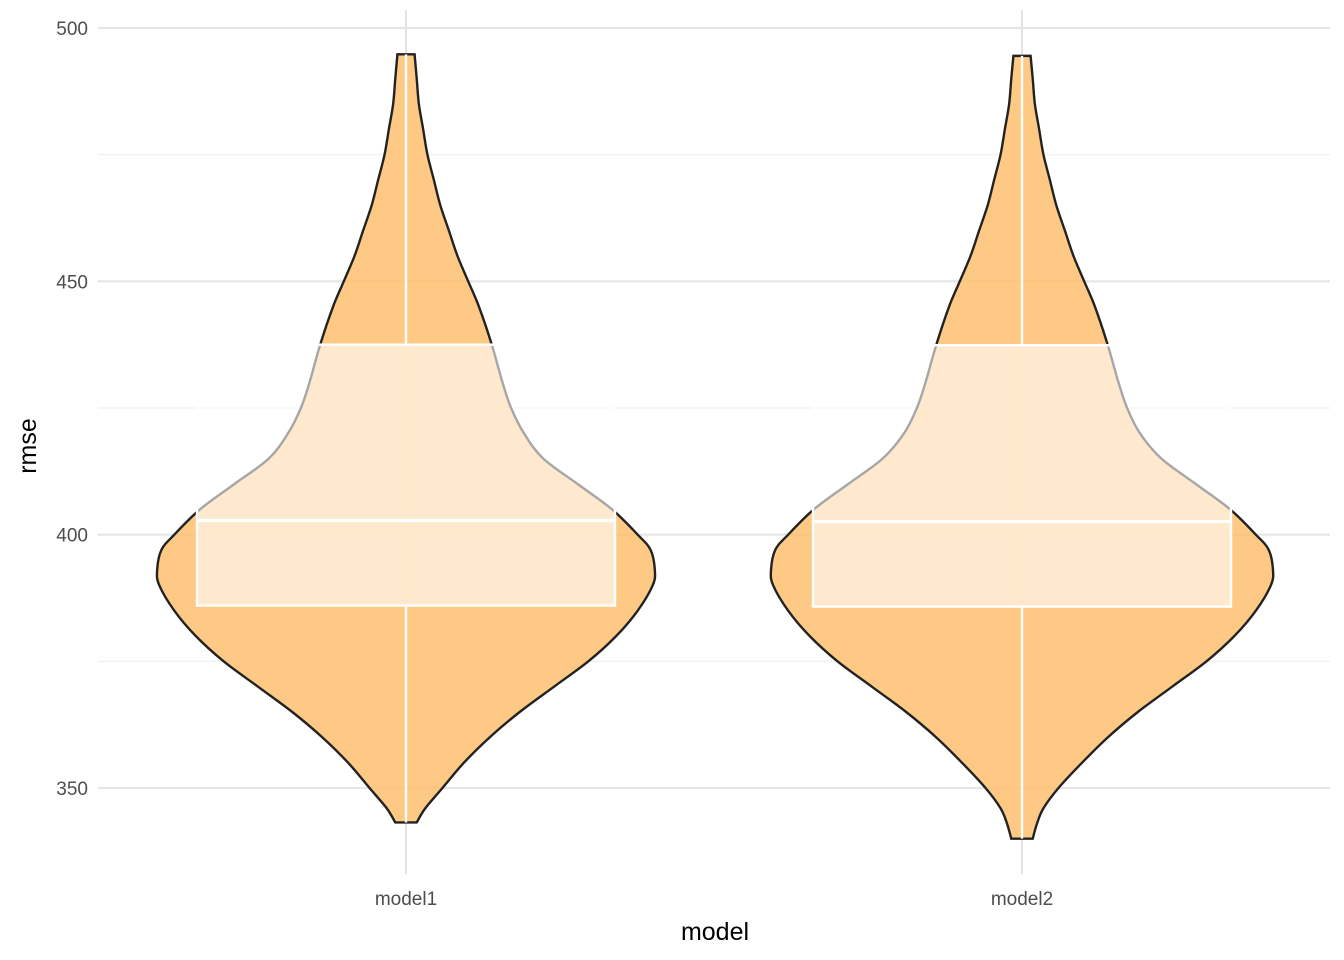 This screenshot has width=1344, height=960. What do you see at coordinates (1022, 899) in the screenshot?
I see `x-tick-label: model2` at bounding box center [1022, 899].